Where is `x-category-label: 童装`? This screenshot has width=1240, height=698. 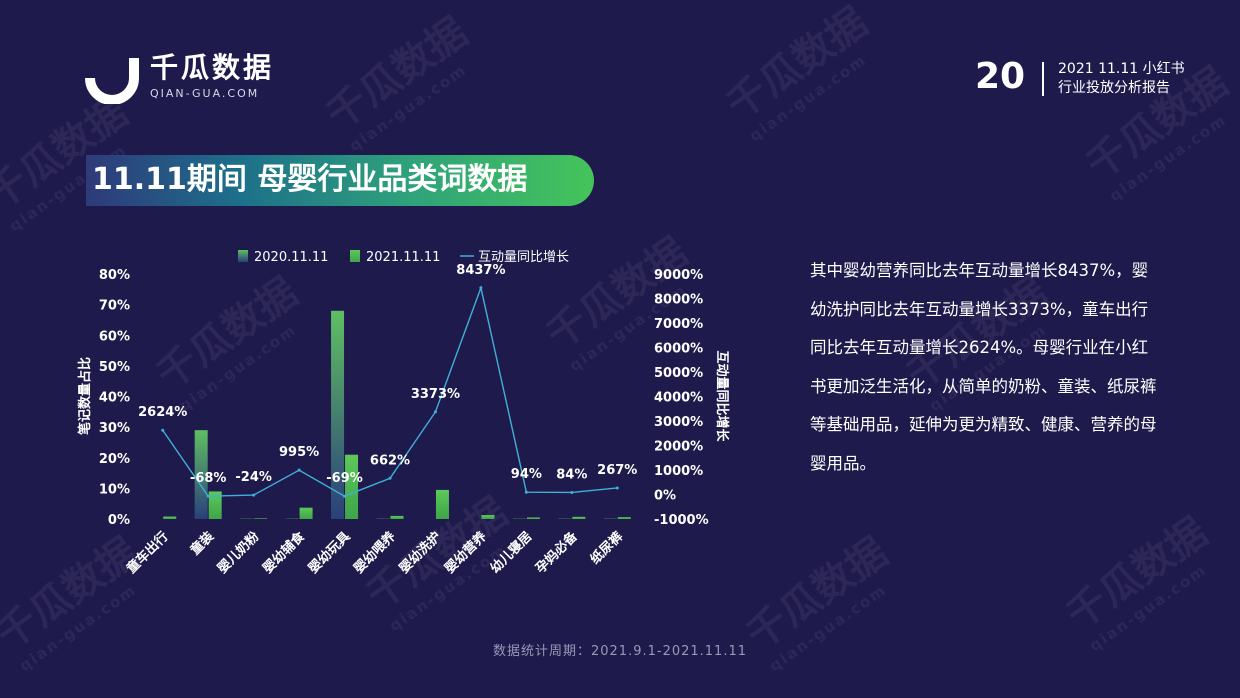
x-category-label: 童装 is located at coordinates (202, 544).